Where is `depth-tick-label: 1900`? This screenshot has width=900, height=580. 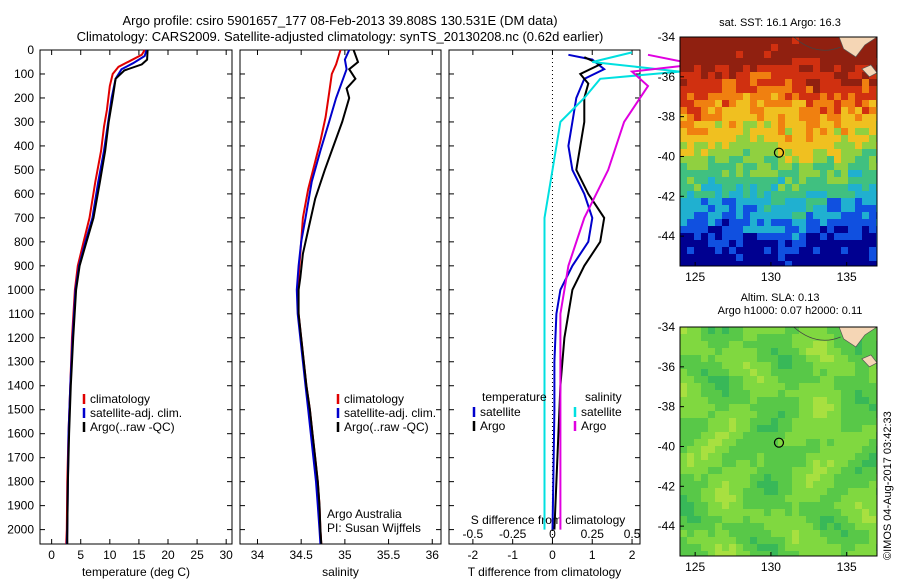 depth-tick-label: 1900 is located at coordinates (20, 506).